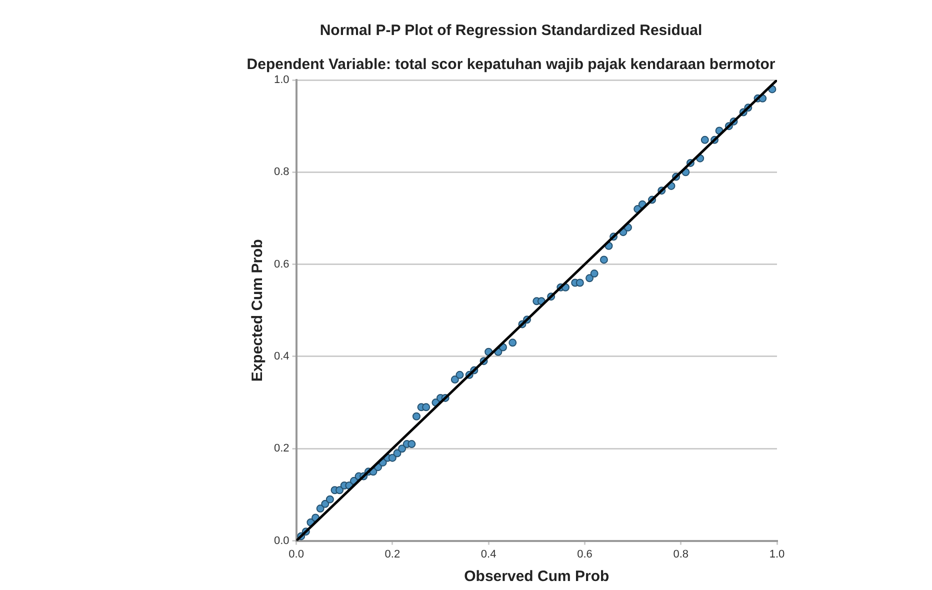 The width and height of the screenshot is (932, 590). I want to click on y-tick-label: 1.0, so click(282, 80).